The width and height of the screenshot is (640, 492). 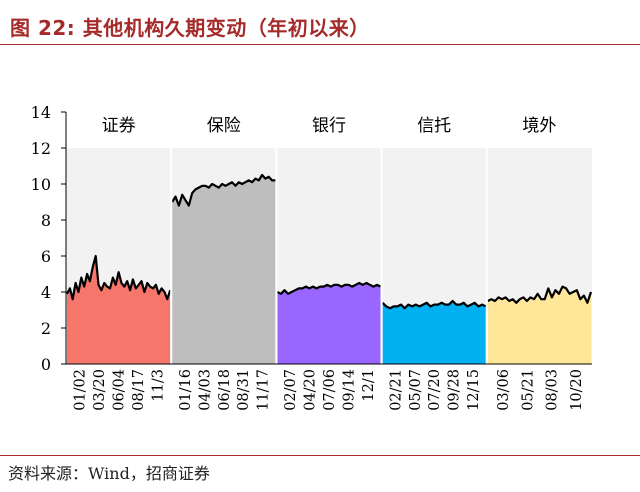 I want to click on panel-label-4: 信托, so click(x=434, y=126).